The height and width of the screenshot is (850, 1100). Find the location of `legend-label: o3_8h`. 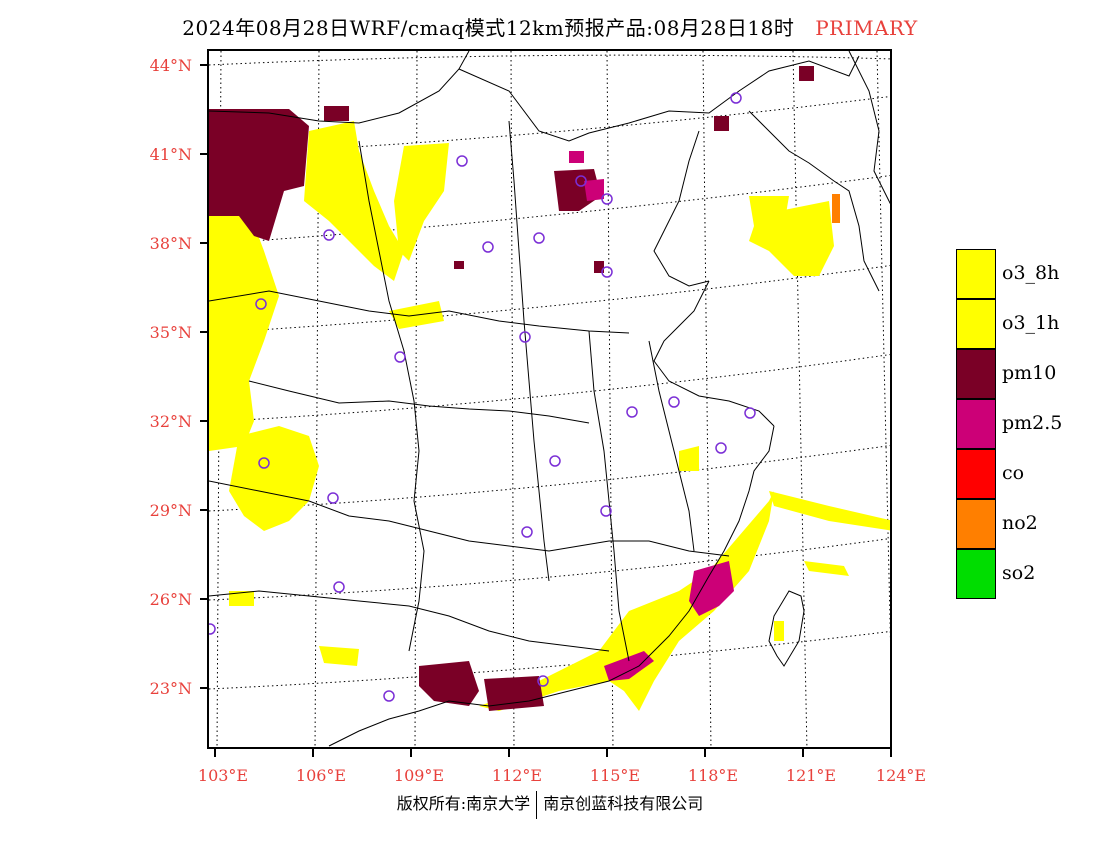

legend-label: o3_8h is located at coordinates (1031, 273).